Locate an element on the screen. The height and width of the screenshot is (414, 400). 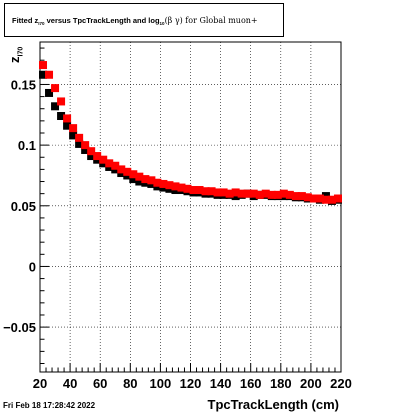
title-subscript-i70: I70 is located at coordinates (41, 23).